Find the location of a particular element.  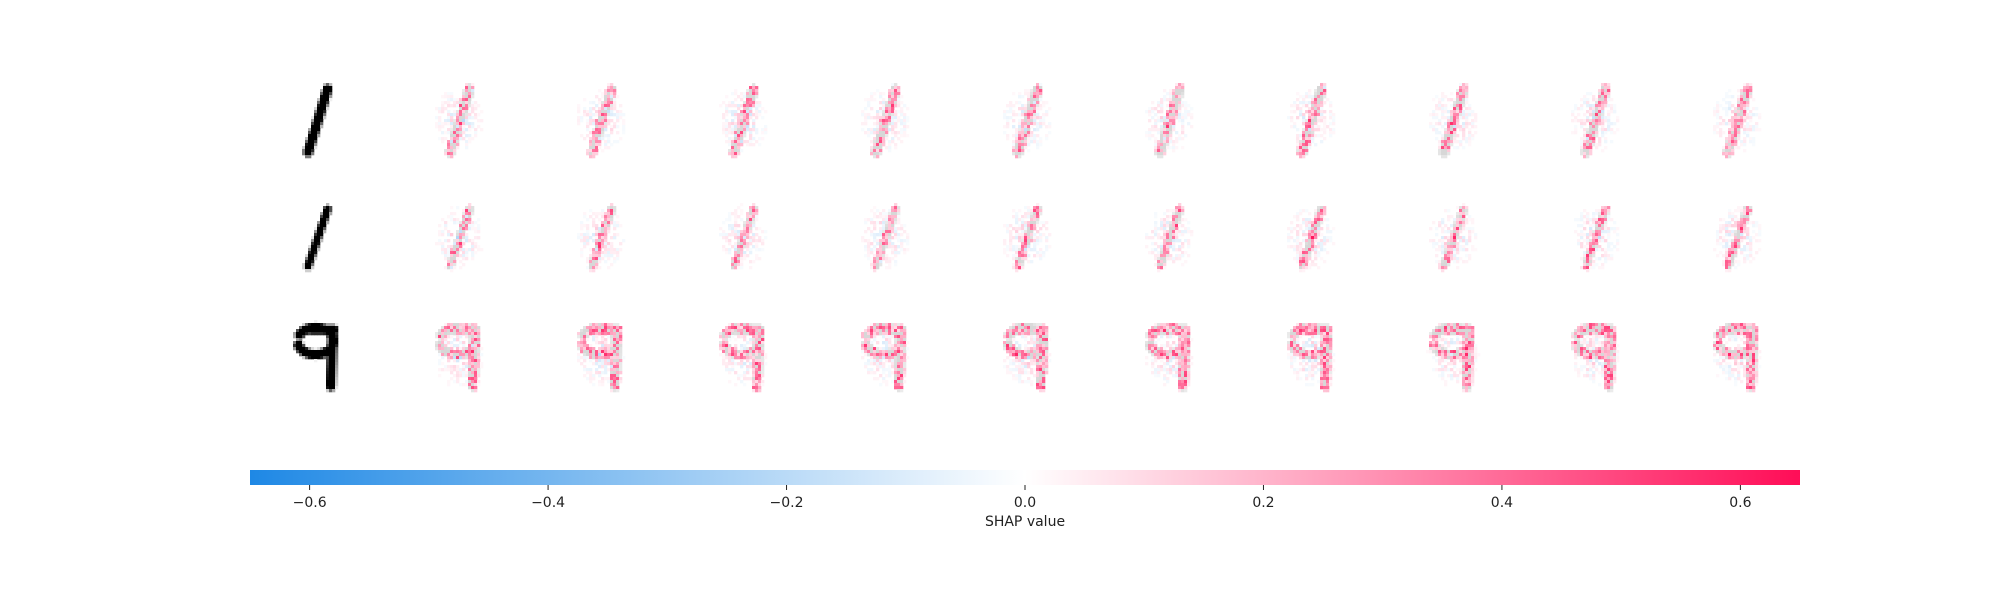

colorbar-tick-label: 0.2 is located at coordinates (1263, 503).